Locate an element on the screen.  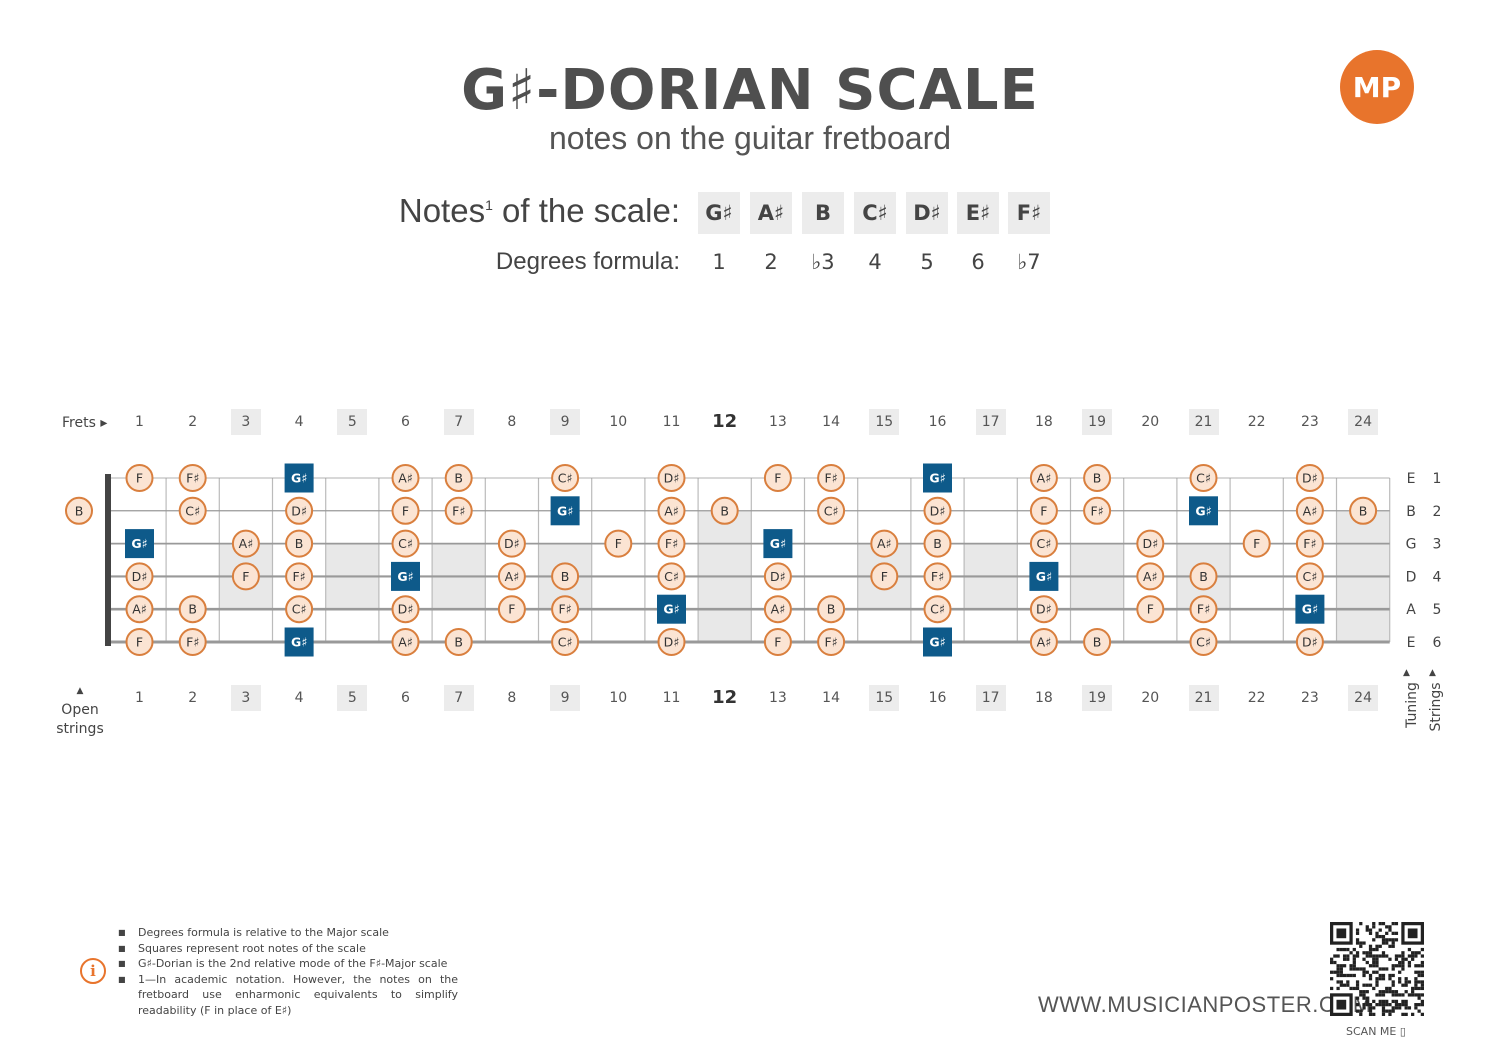
string-number: 5 is located at coordinates (1437, 610).